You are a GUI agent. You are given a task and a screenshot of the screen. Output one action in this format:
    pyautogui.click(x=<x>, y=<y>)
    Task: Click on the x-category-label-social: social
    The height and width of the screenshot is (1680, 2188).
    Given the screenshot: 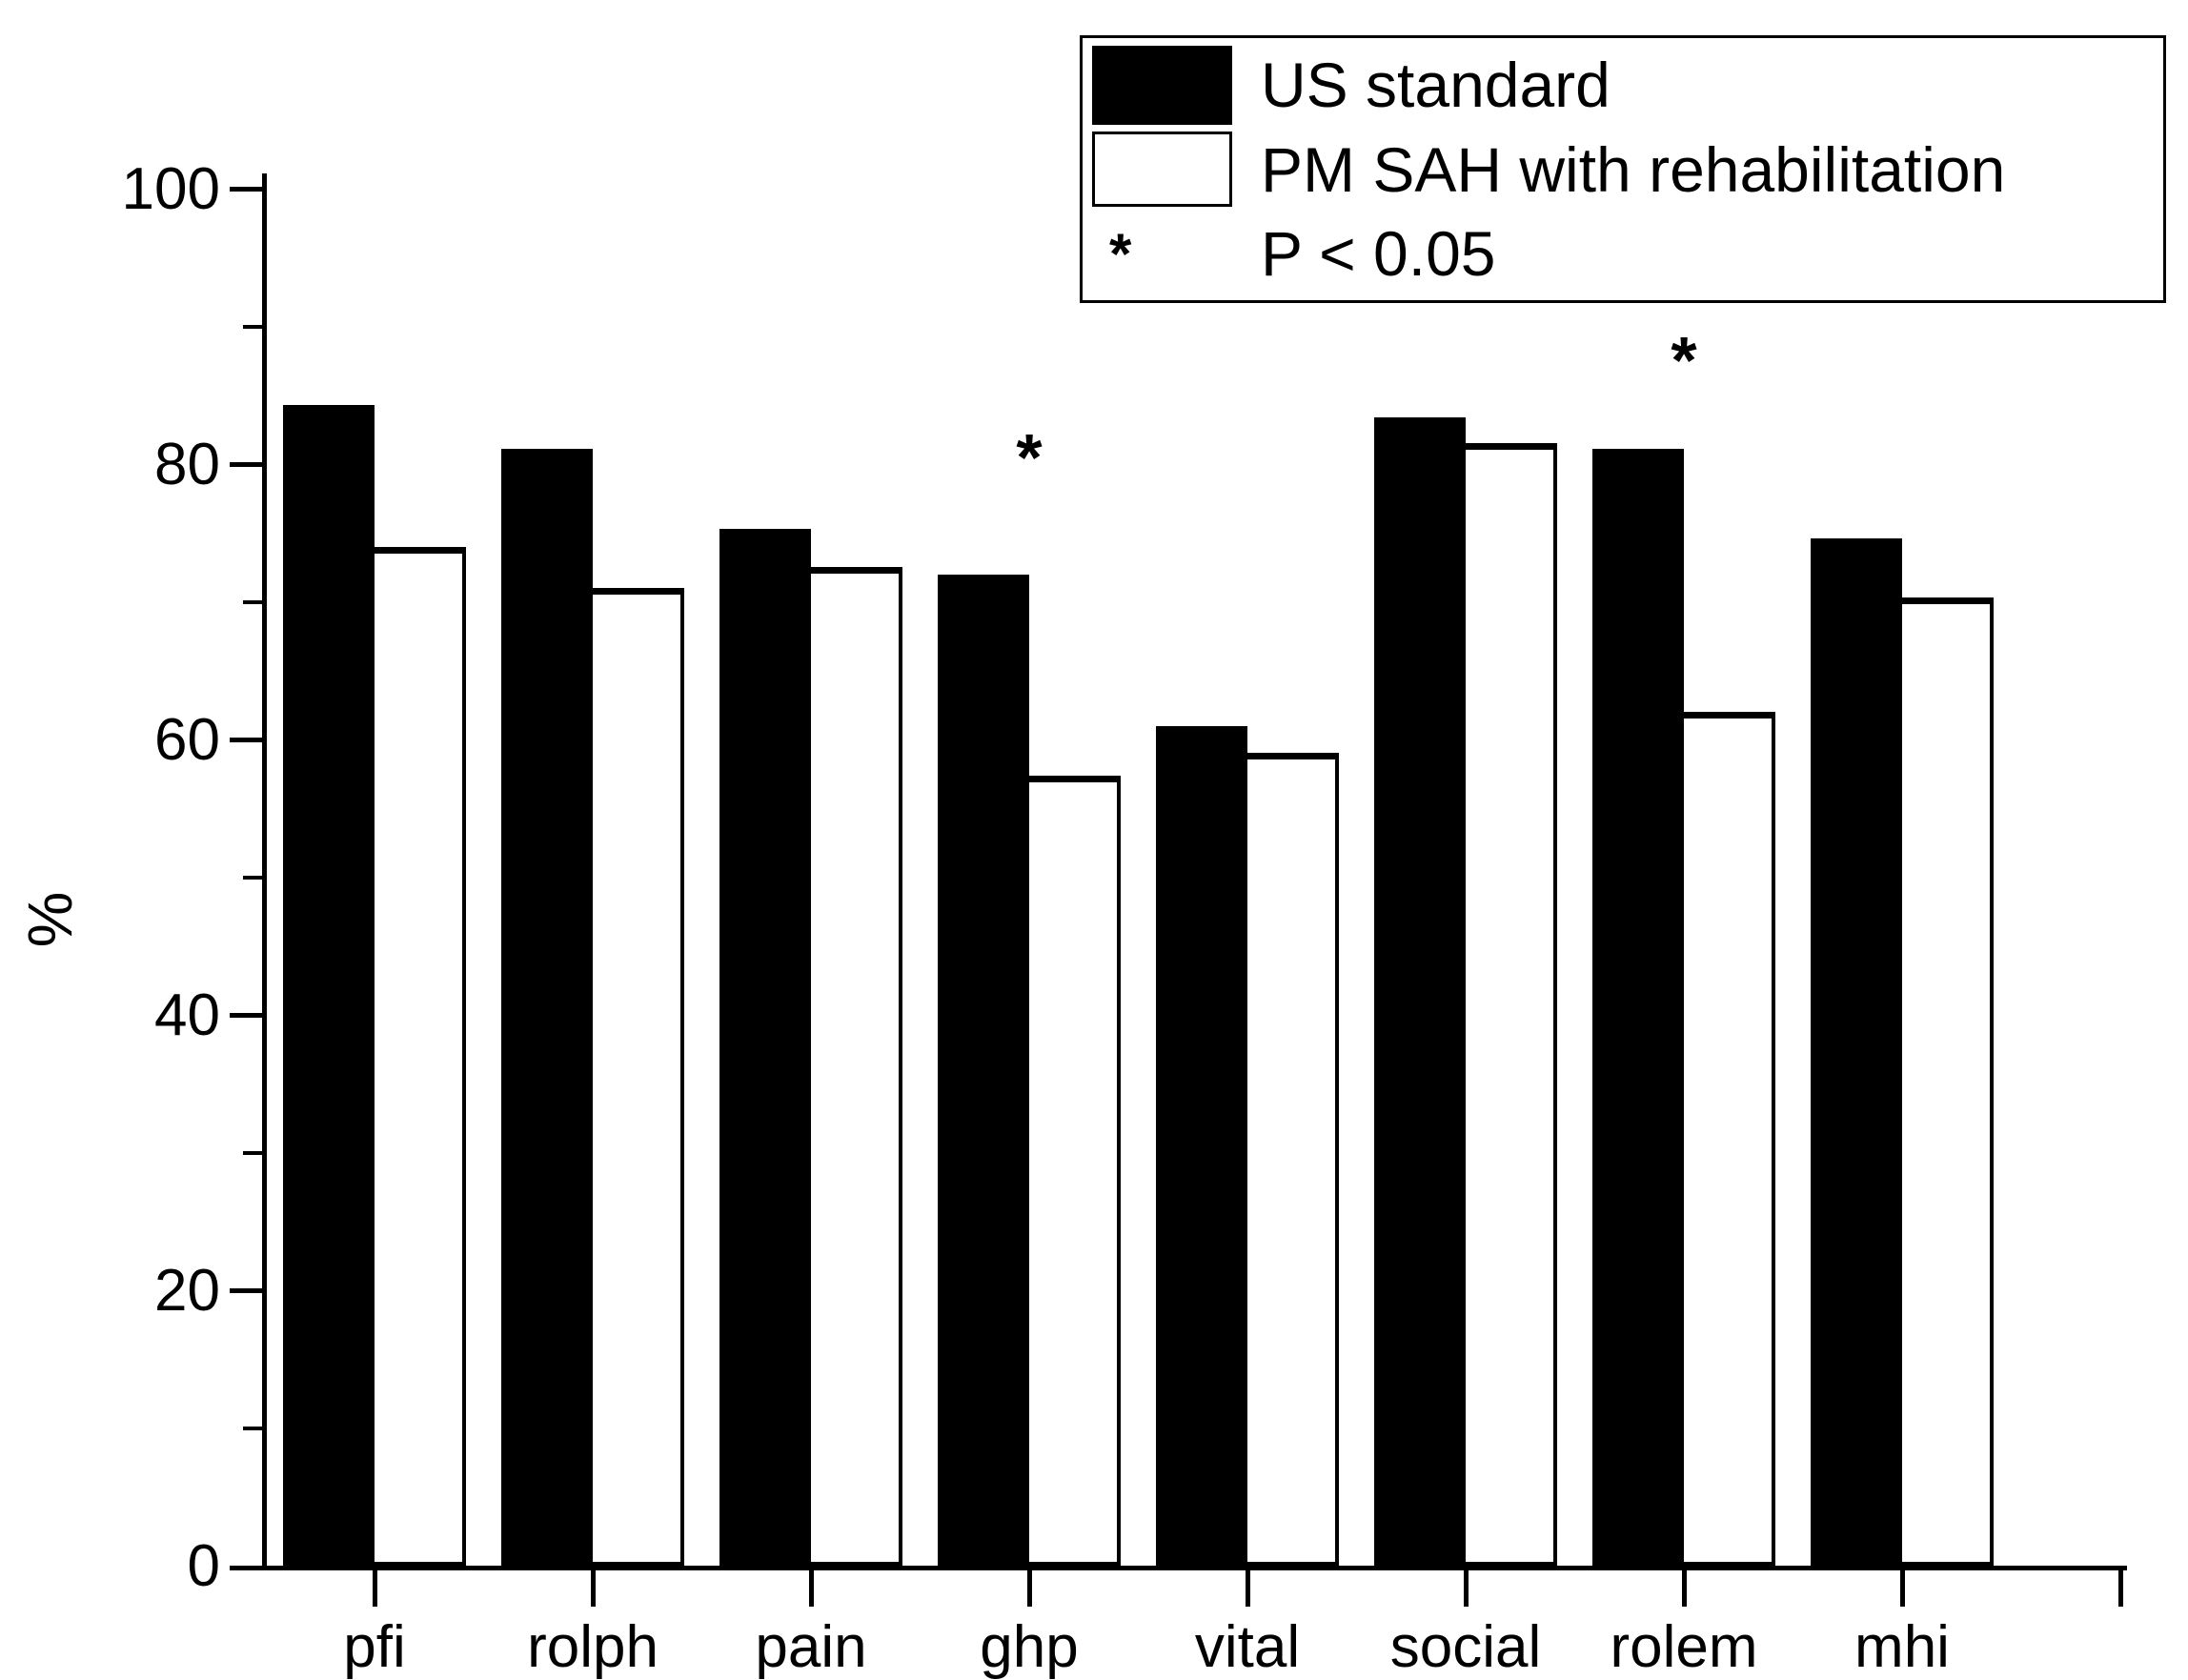 What is the action you would take?
    pyautogui.click(x=1466, y=1647)
    